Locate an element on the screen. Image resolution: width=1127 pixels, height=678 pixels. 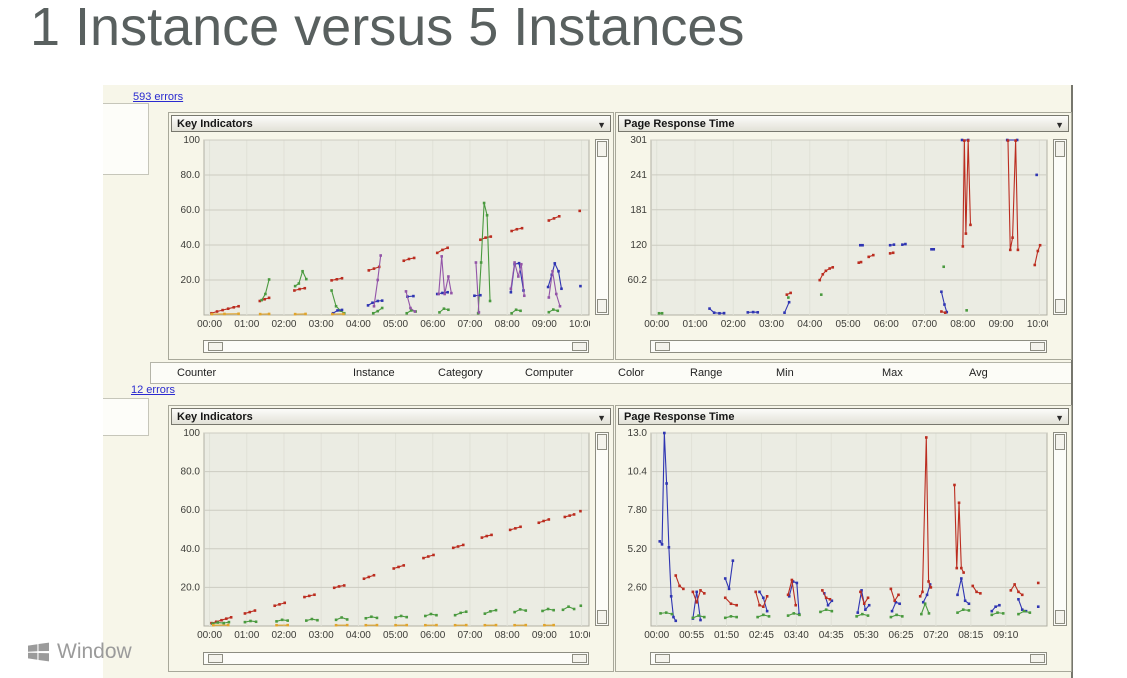
svg-text: 10.4 is located at coordinates (638, 472).